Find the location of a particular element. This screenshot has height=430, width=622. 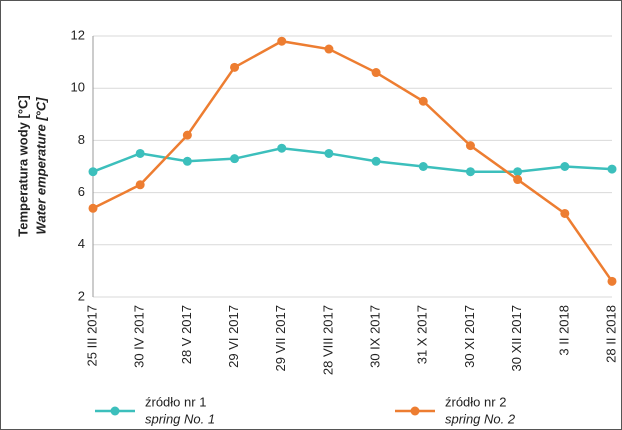

series-line is located at coordinates (352, 159).